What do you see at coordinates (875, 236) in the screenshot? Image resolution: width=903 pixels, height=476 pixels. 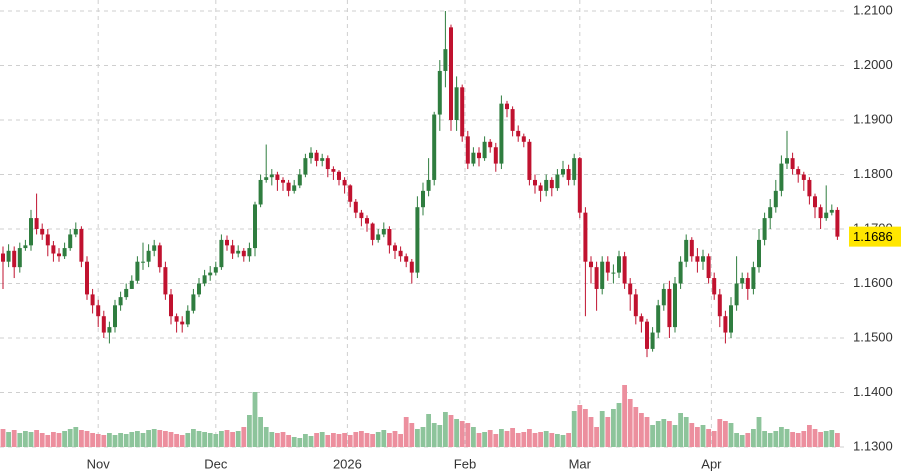 I see `last-price-tag` at bounding box center [875, 236].